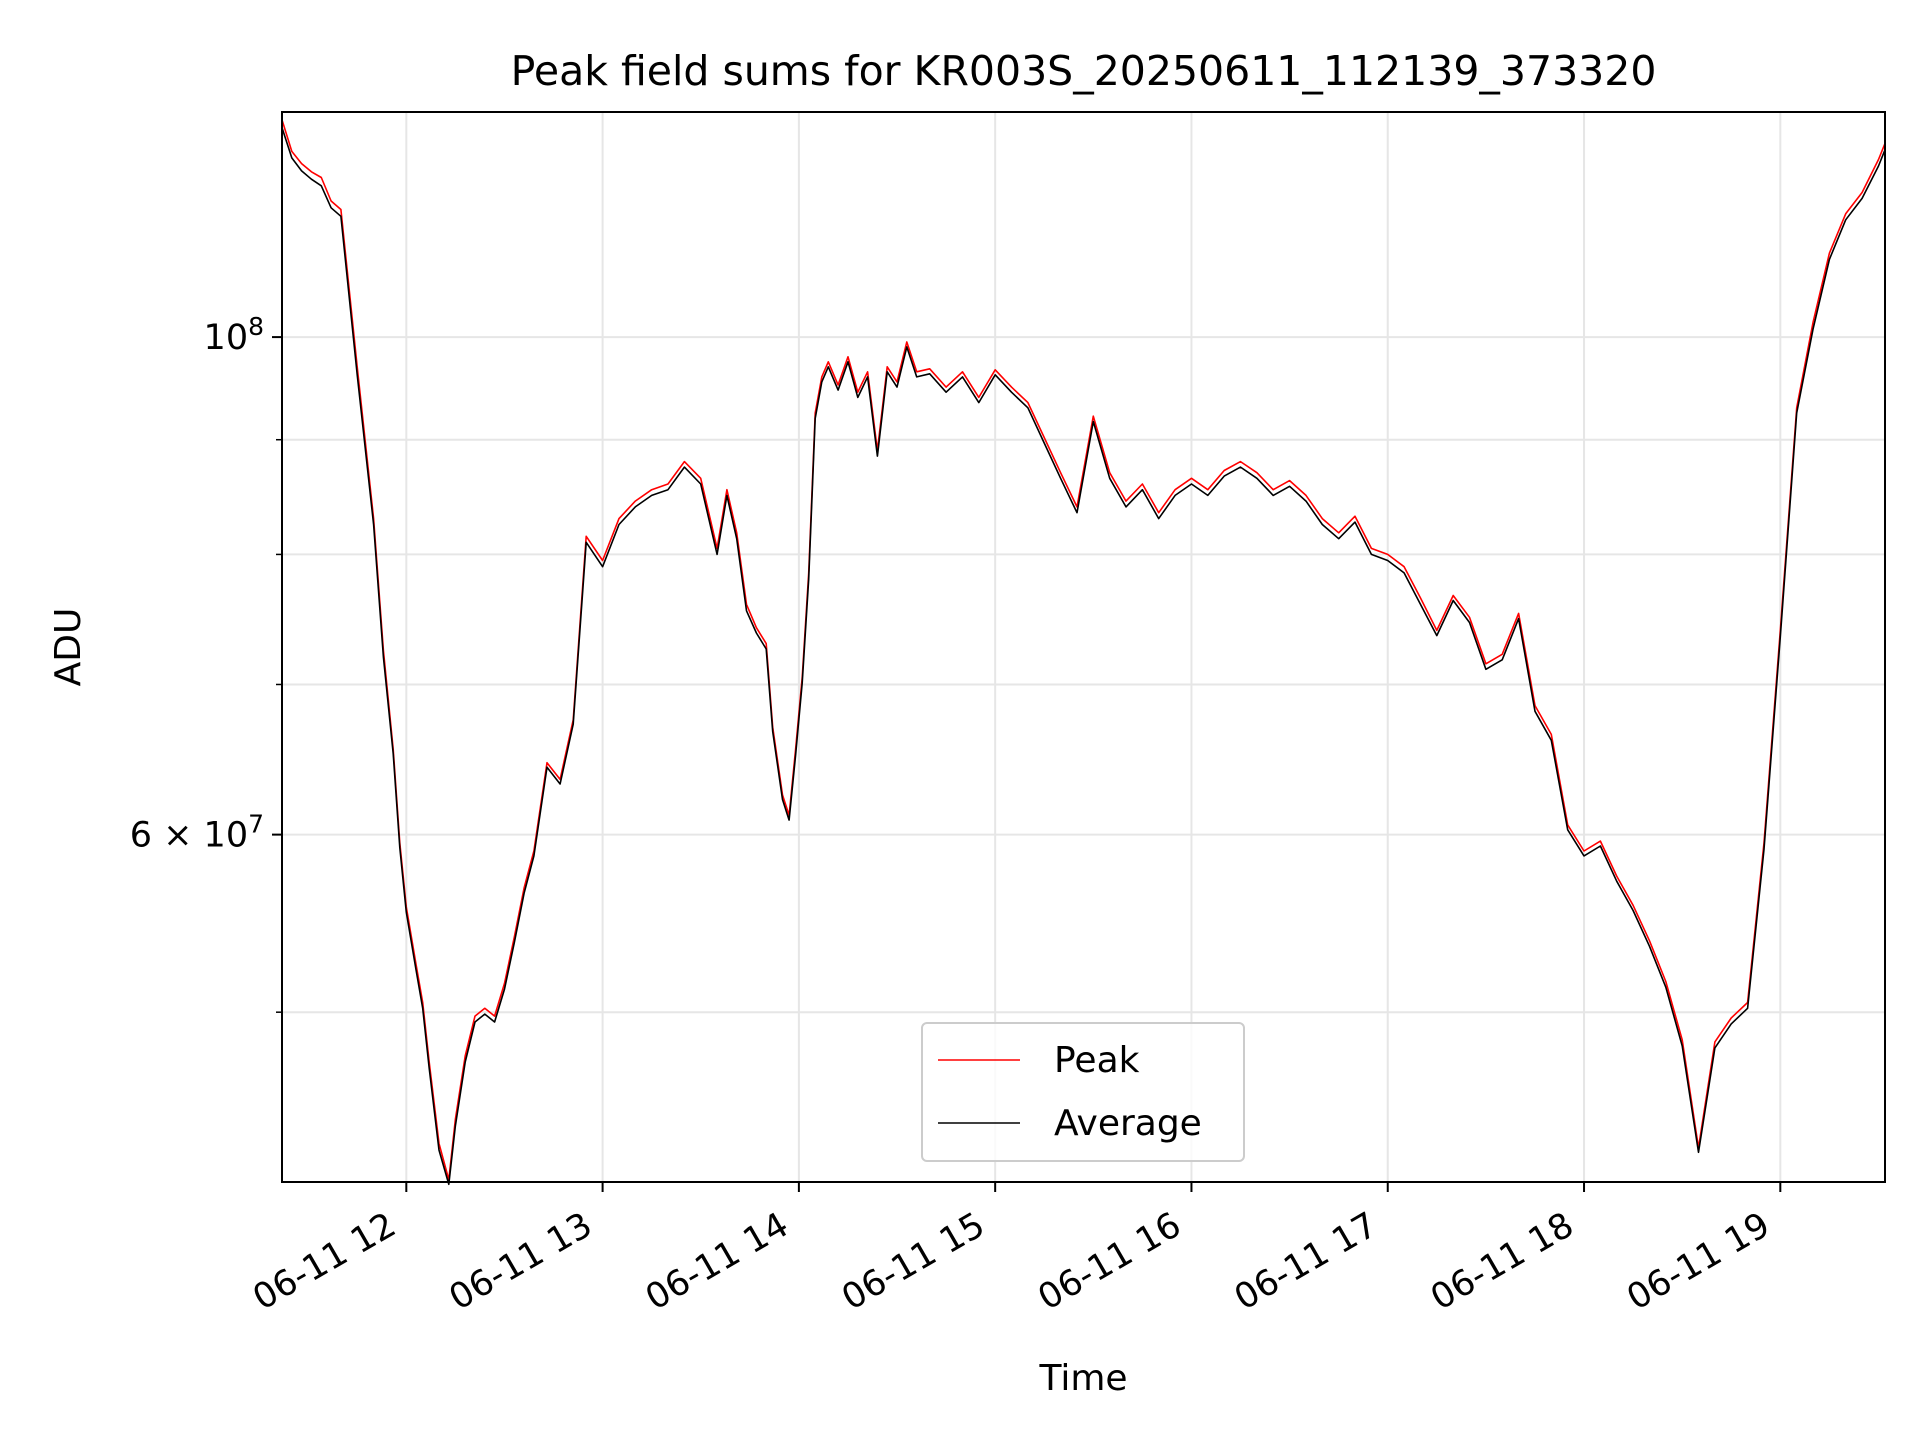  I want to click on x-tick-label: 06-11 12, so click(325, 1261).